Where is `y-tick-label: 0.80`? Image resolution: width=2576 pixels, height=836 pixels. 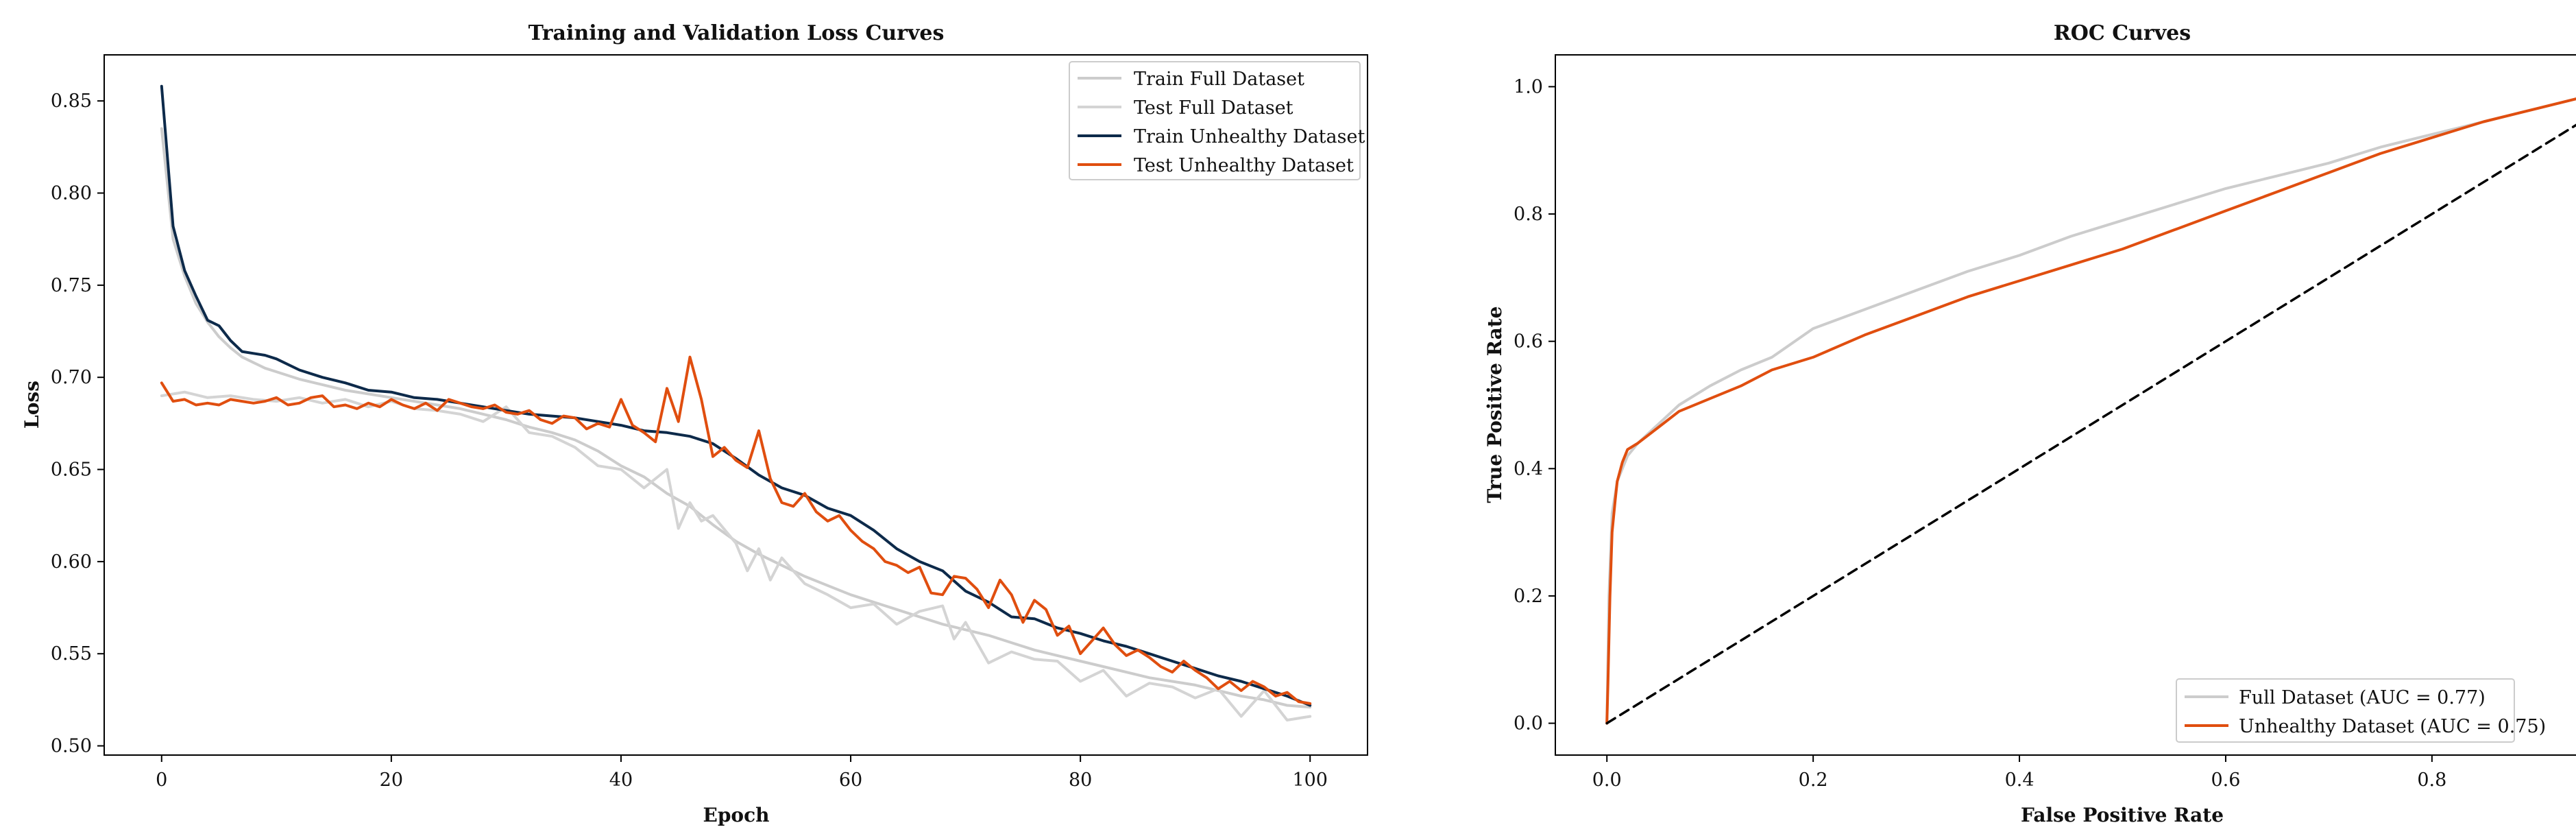 y-tick-label: 0.80 is located at coordinates (71, 193).